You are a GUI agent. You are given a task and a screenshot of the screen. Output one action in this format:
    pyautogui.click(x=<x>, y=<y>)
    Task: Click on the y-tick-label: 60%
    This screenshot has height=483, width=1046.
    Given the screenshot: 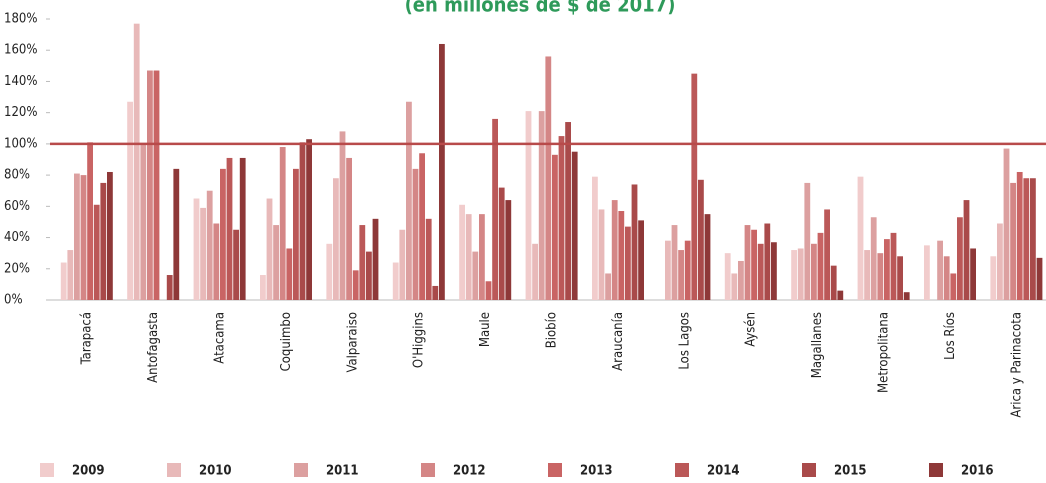 What is the action you would take?
    pyautogui.click(x=17, y=206)
    